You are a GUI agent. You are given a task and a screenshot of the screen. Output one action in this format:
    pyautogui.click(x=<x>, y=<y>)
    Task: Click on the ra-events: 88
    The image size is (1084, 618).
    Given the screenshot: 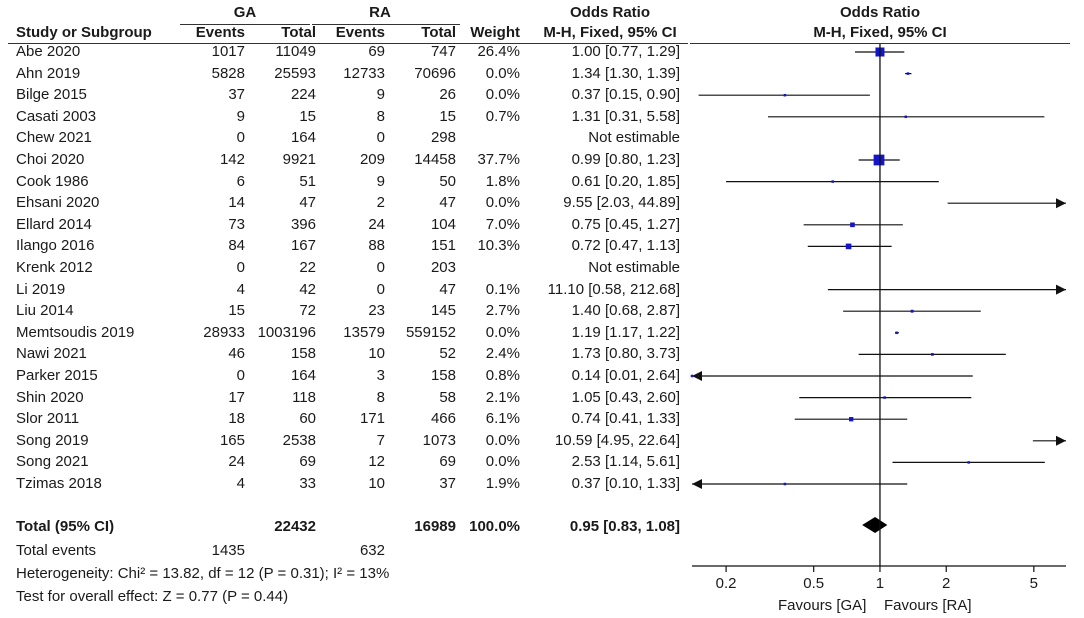 What is the action you would take?
    pyautogui.click(x=376, y=246)
    